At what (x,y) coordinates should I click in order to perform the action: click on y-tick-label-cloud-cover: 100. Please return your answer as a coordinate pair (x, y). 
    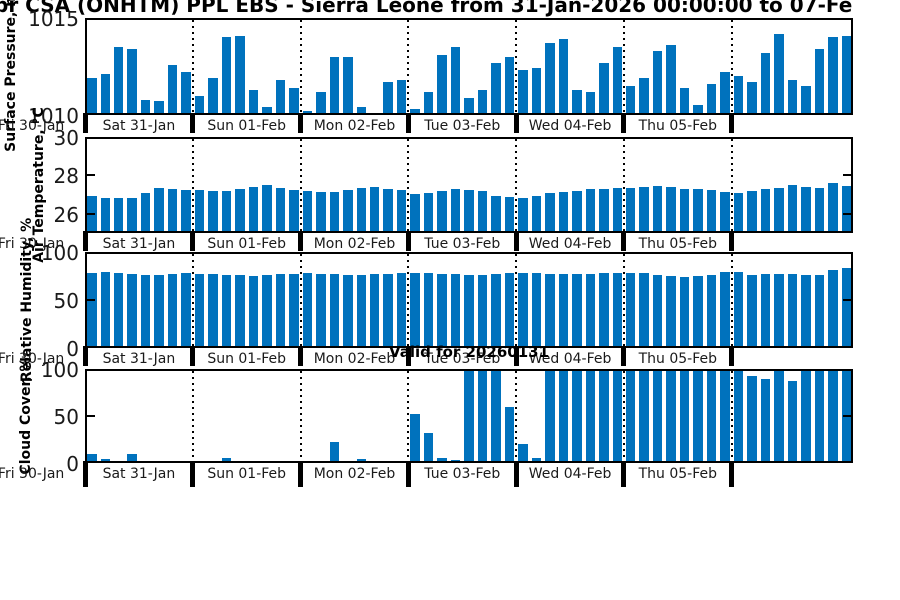
    Looking at the image, I should click on (59, 370).